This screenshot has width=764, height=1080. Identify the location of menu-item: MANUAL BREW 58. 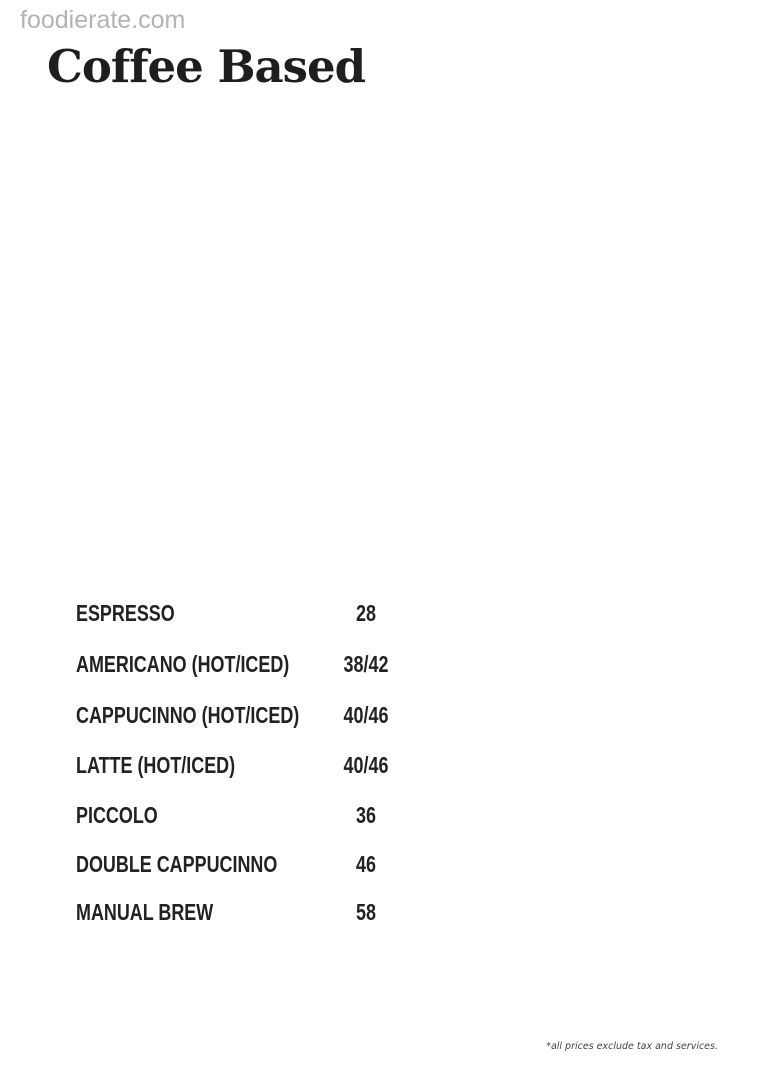
(246, 912).